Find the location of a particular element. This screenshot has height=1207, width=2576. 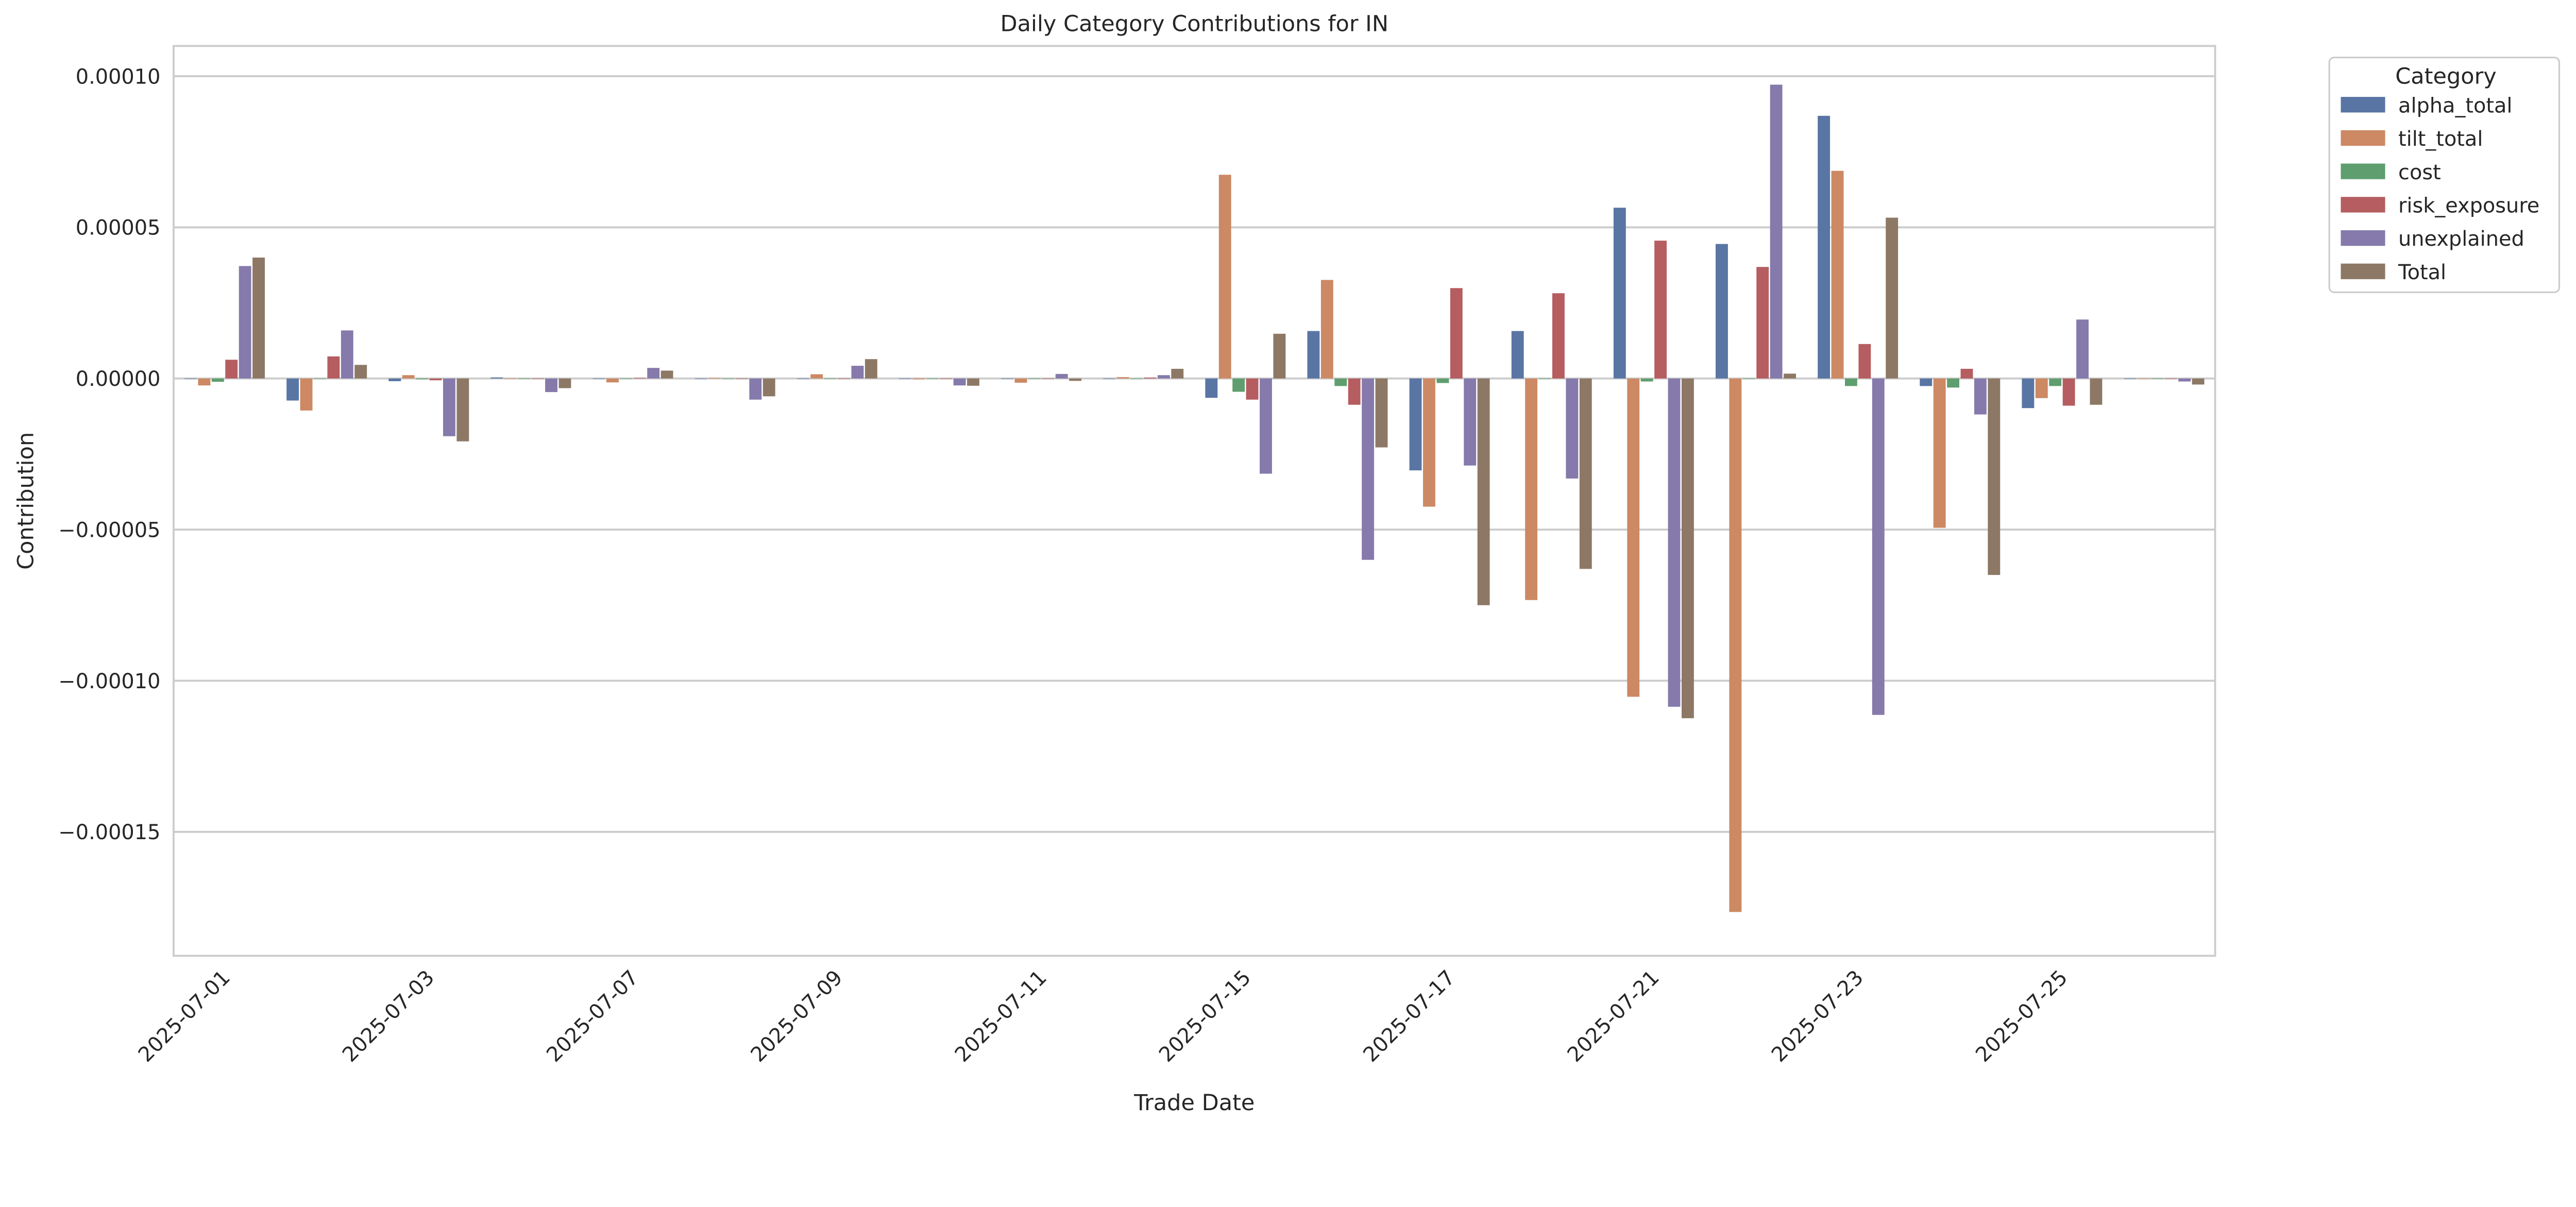

legend-label-alpha_total: alpha_total is located at coordinates (2455, 105).